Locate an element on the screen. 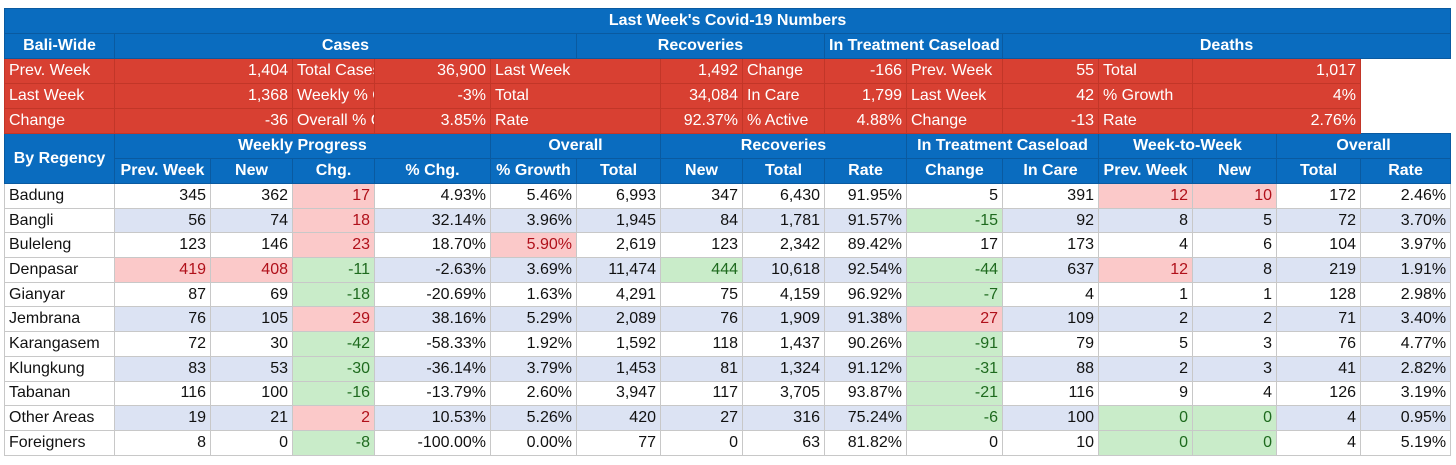  table-cell: -2.63% is located at coordinates (432, 270).